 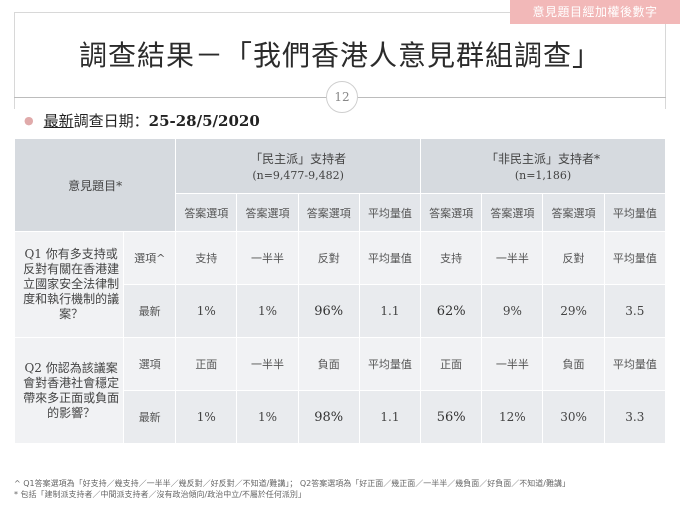 What do you see at coordinates (451, 417) in the screenshot?
I see `value-cell: 56%` at bounding box center [451, 417].